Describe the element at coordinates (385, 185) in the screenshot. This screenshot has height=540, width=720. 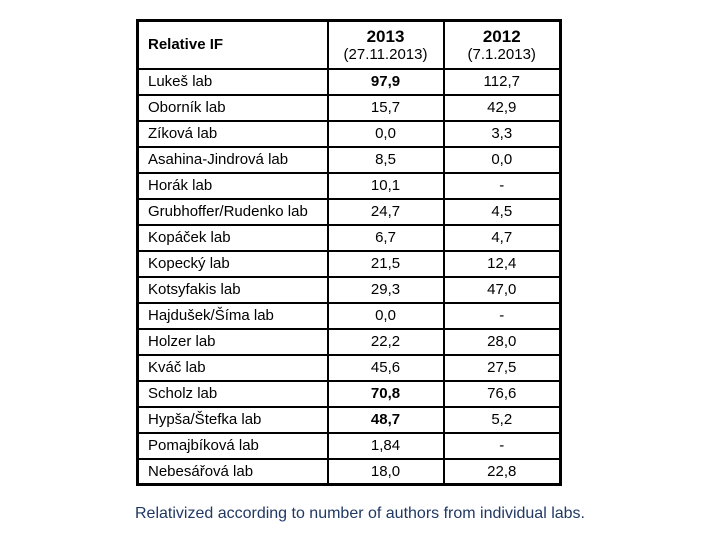
I see `value-2013-cell: 10,1` at that location.